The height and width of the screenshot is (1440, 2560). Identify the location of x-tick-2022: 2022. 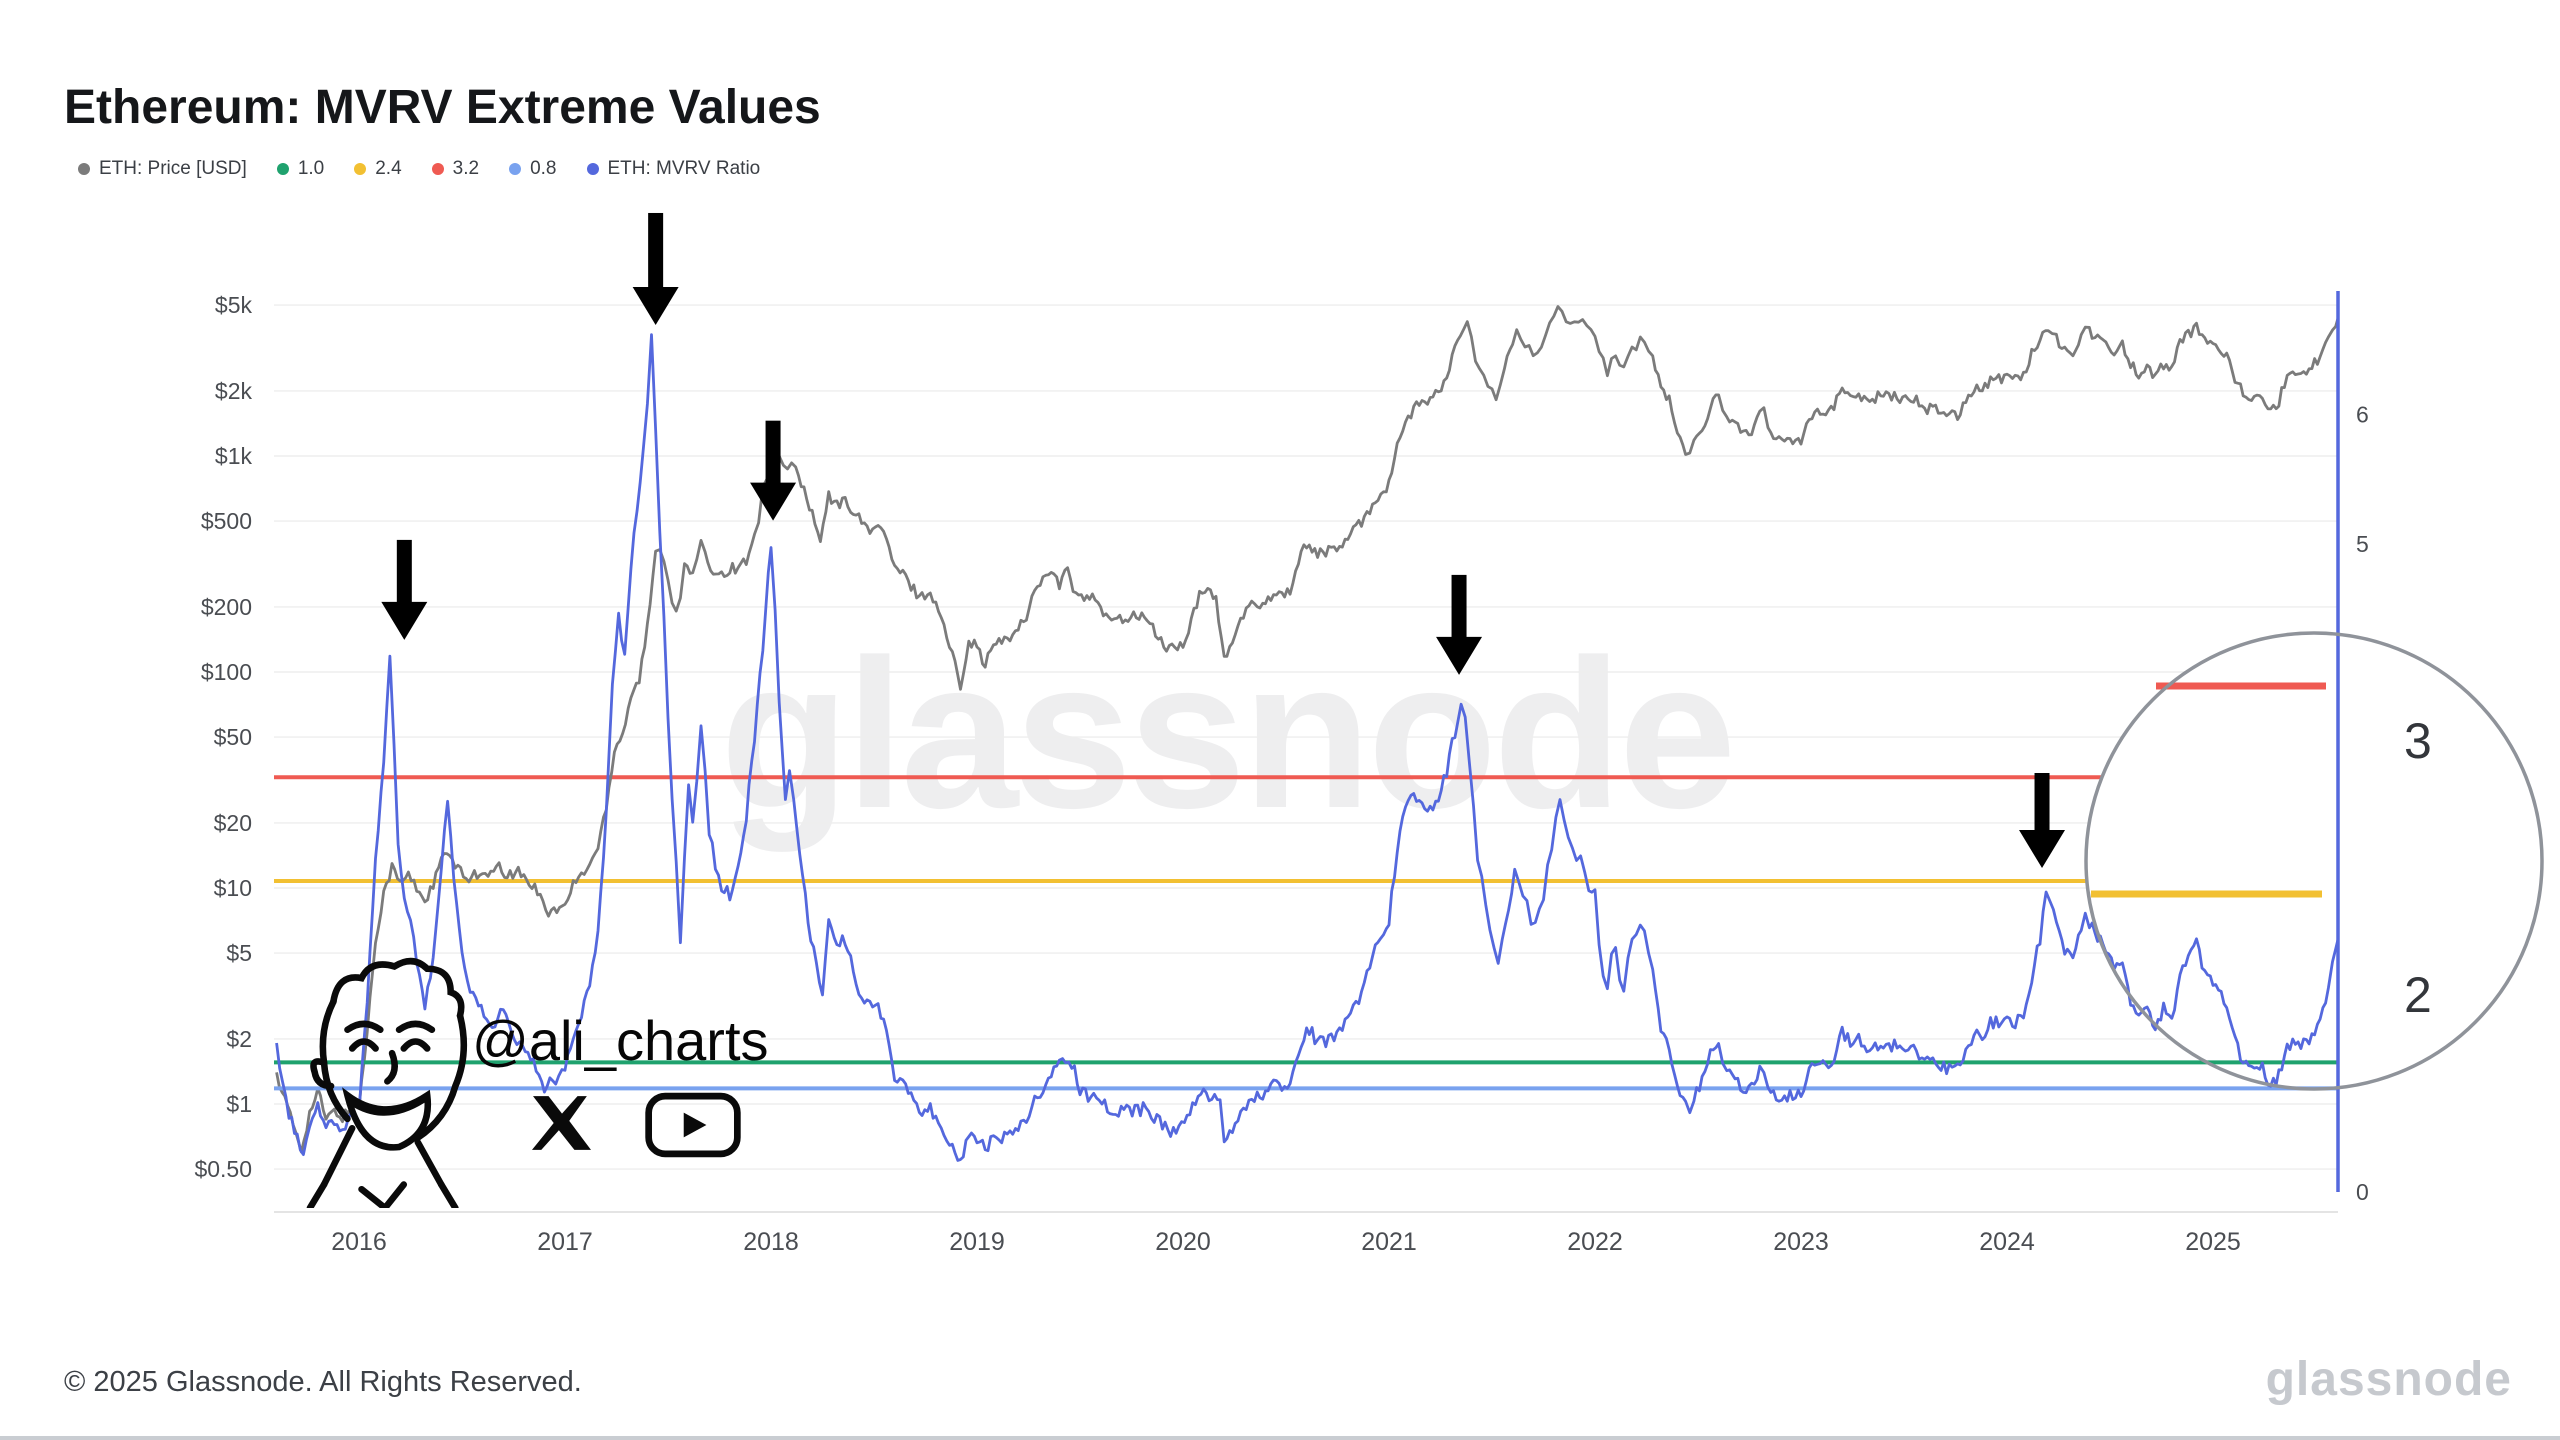
(1595, 1242).